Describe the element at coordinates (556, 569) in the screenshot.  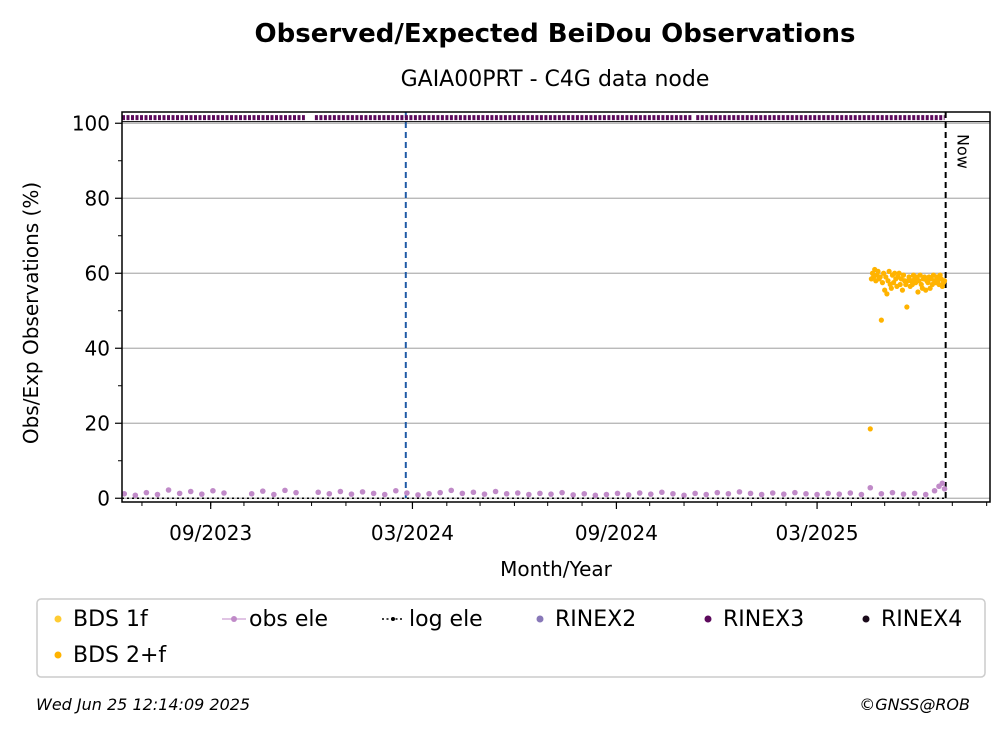
I see `x-axis-label: Month/Year` at that location.